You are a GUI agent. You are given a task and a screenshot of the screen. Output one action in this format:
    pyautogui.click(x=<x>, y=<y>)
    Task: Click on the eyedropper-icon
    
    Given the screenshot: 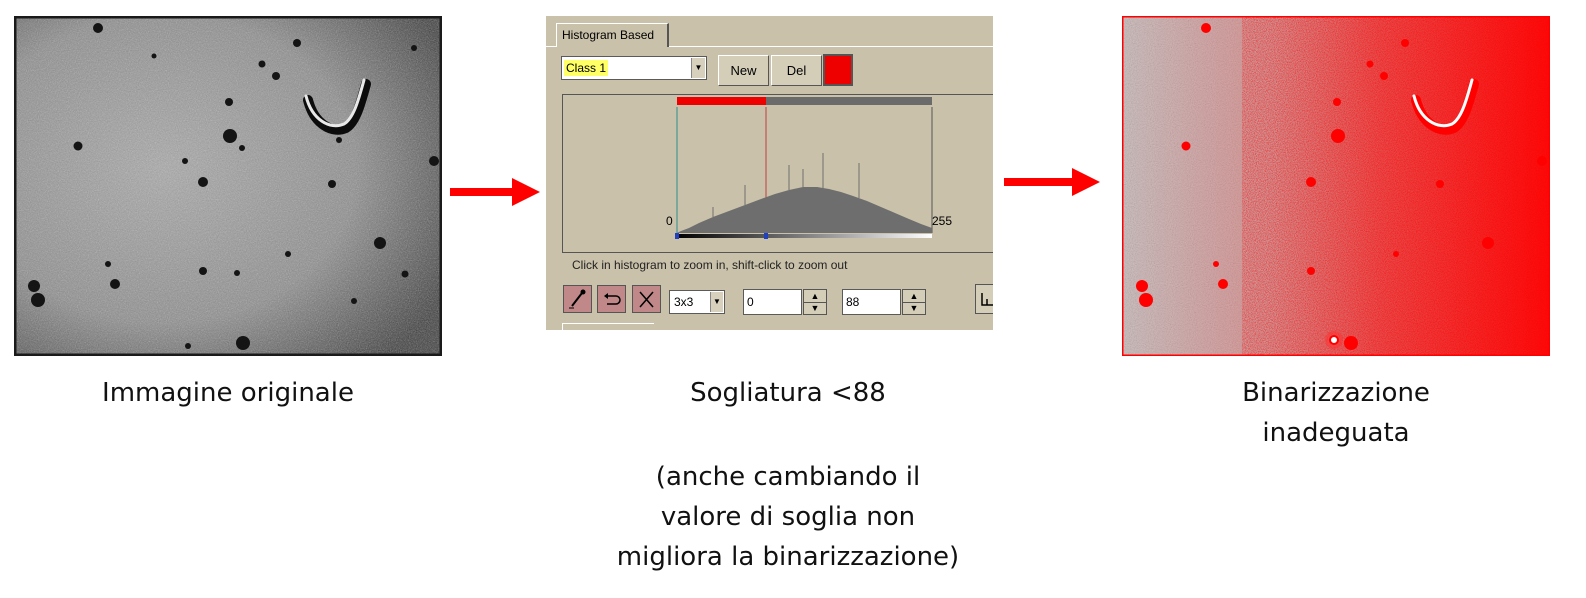 What is the action you would take?
    pyautogui.click(x=577, y=299)
    